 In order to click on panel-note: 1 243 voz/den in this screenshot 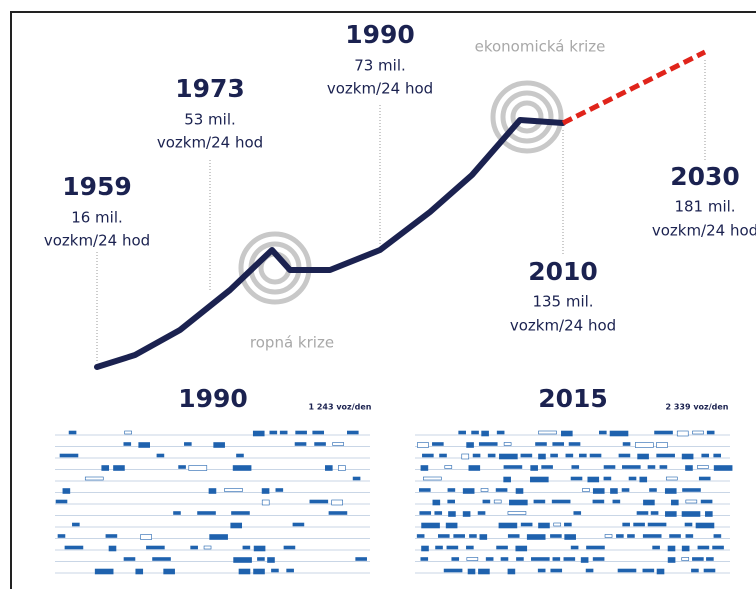, I will do `click(340, 407)`.